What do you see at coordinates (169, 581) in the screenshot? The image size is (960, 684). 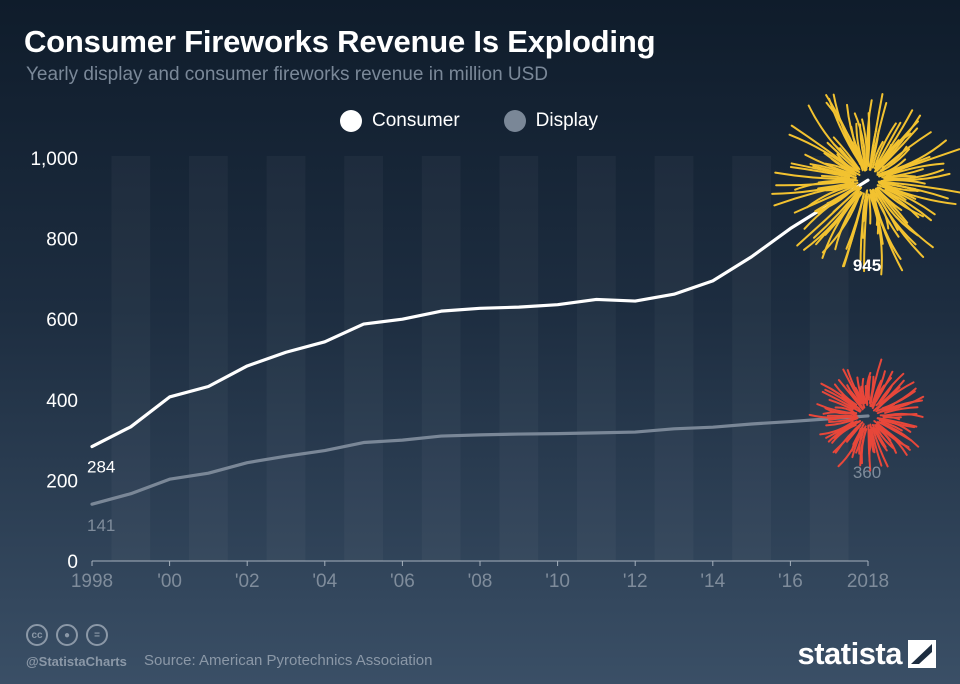 I see `x-tick-label: '00` at bounding box center [169, 581].